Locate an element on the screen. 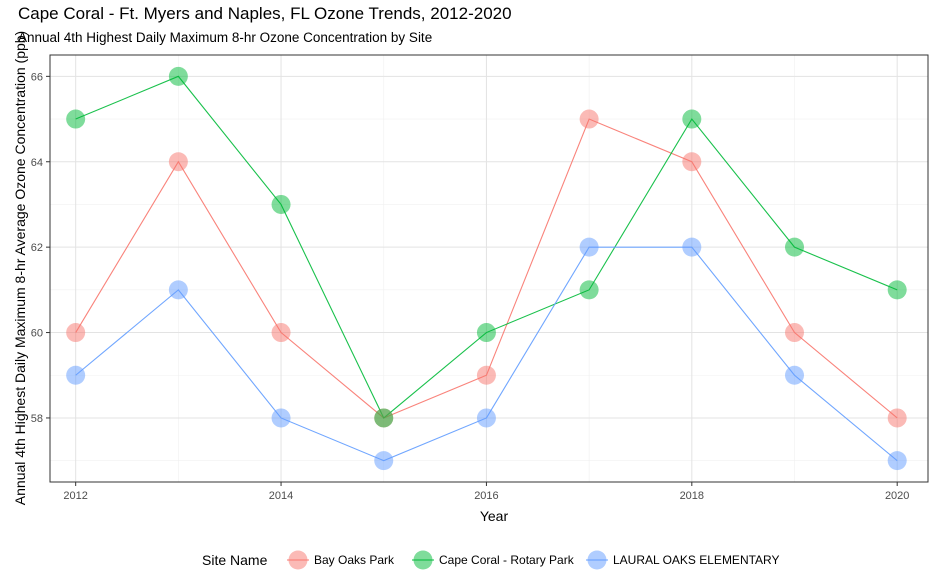  legend-label: Bay Oaks Park is located at coordinates (354, 560).